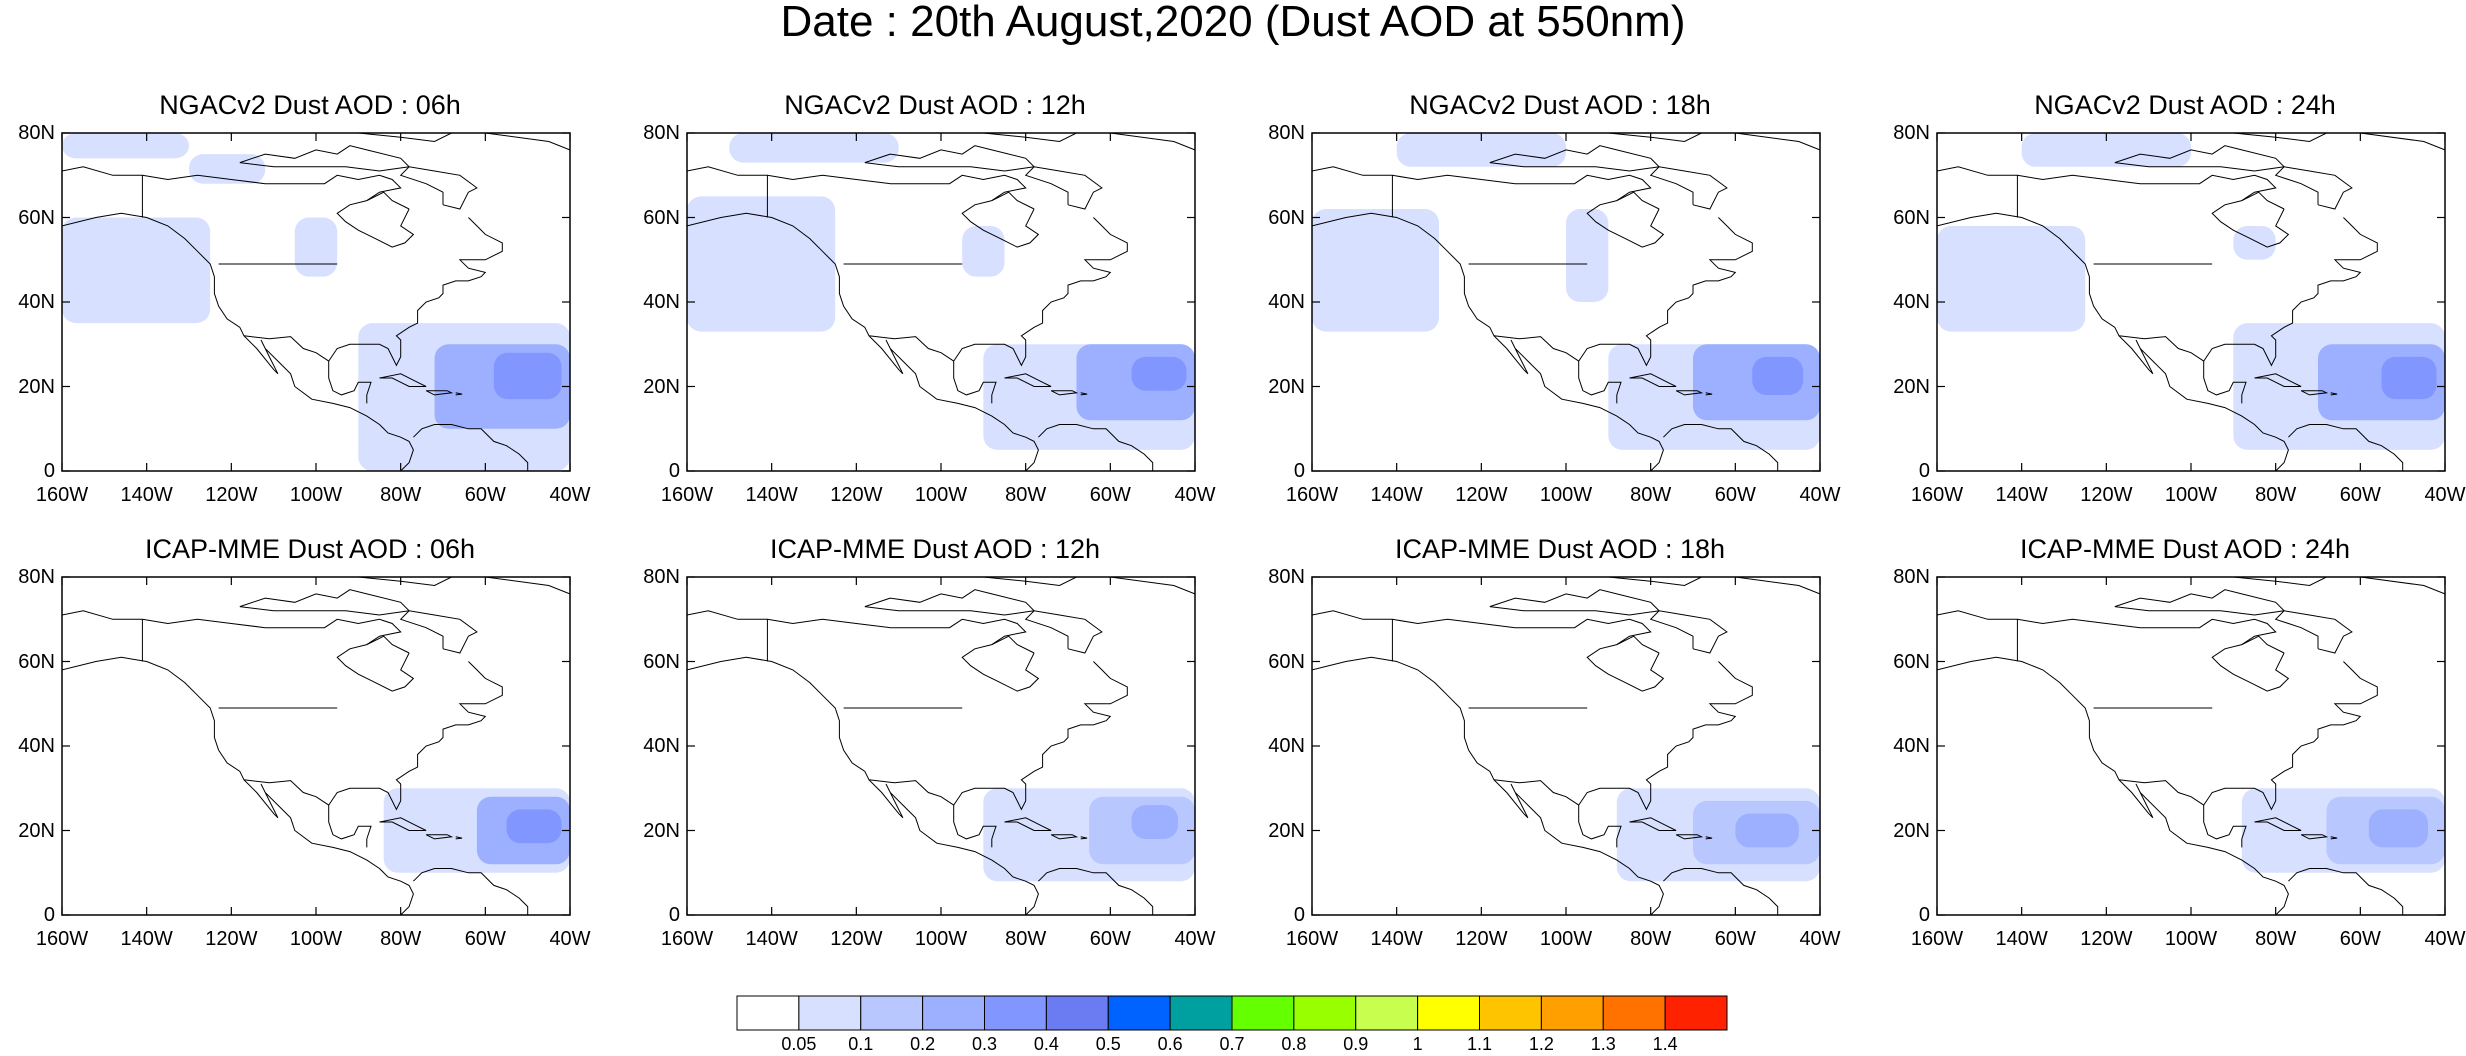 The width and height of the screenshot is (2466, 1056). Describe the element at coordinates (1108, 1044) in the screenshot. I see `colorbar-label: 0.5` at that location.